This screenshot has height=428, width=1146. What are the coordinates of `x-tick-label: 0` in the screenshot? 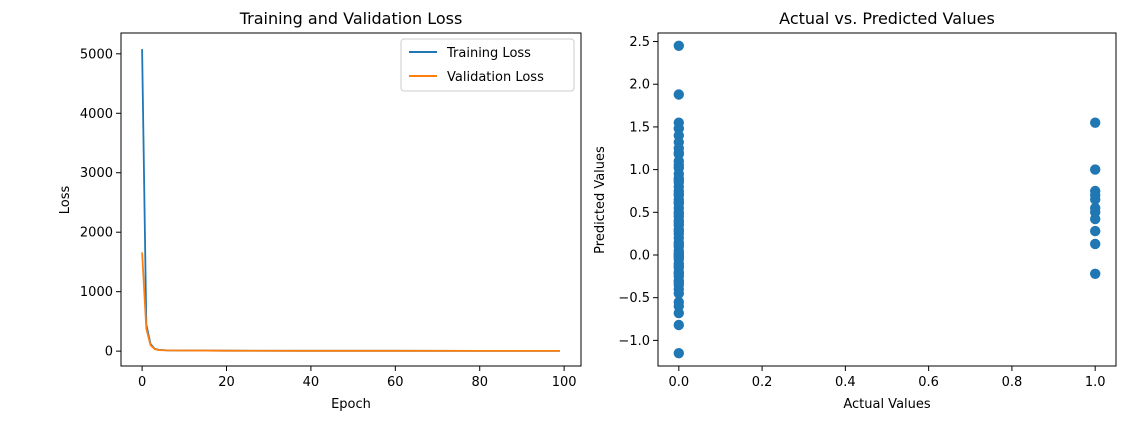 It's located at (142, 382).